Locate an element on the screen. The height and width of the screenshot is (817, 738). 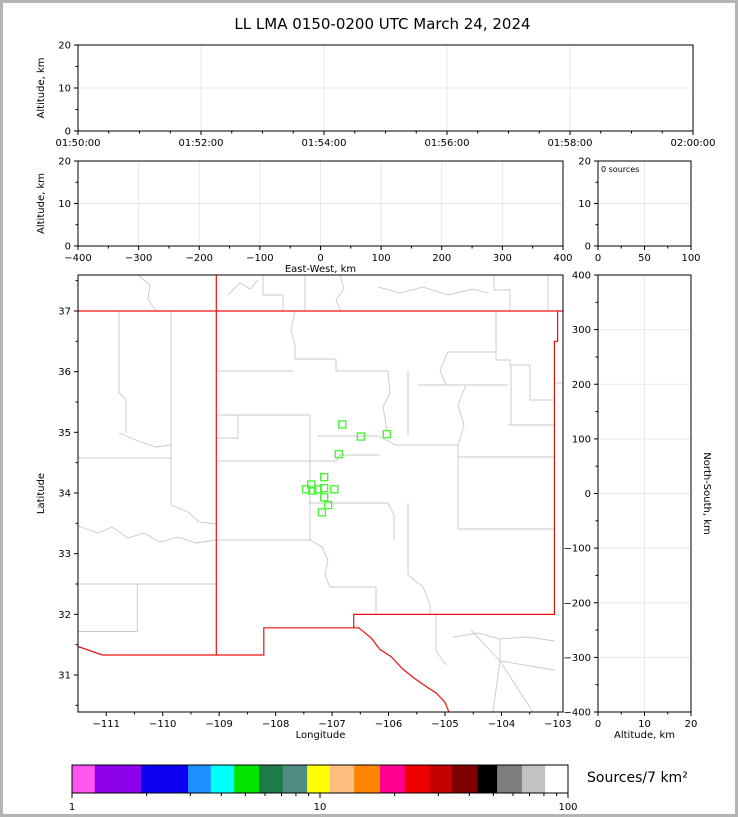
map-y-axis-label: Latitude is located at coordinates (41, 493).